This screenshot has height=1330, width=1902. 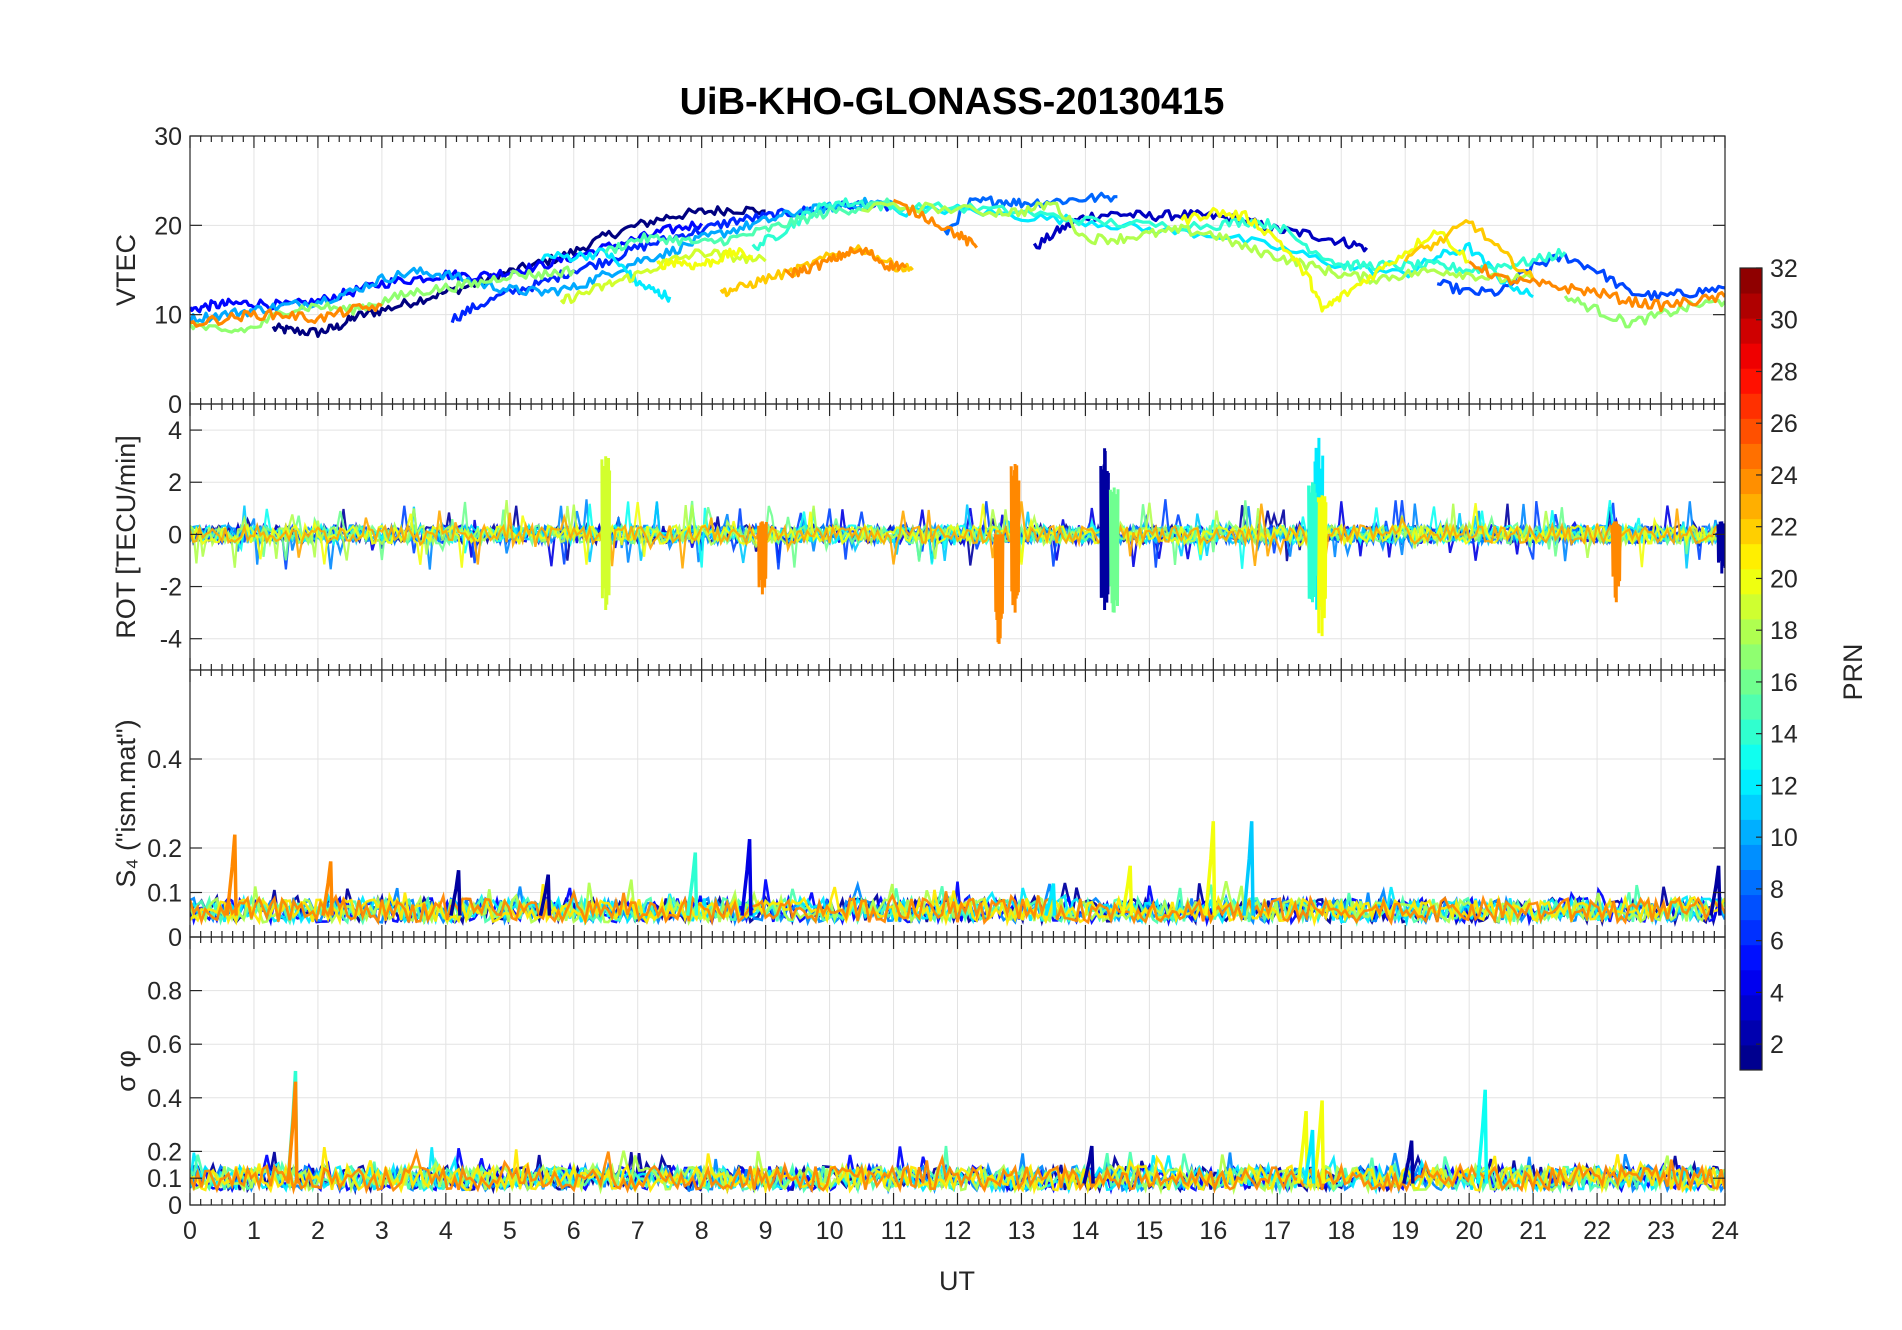 What do you see at coordinates (168, 316) in the screenshot?
I see `panel-vtec-ytick-label: 10` at bounding box center [168, 316].